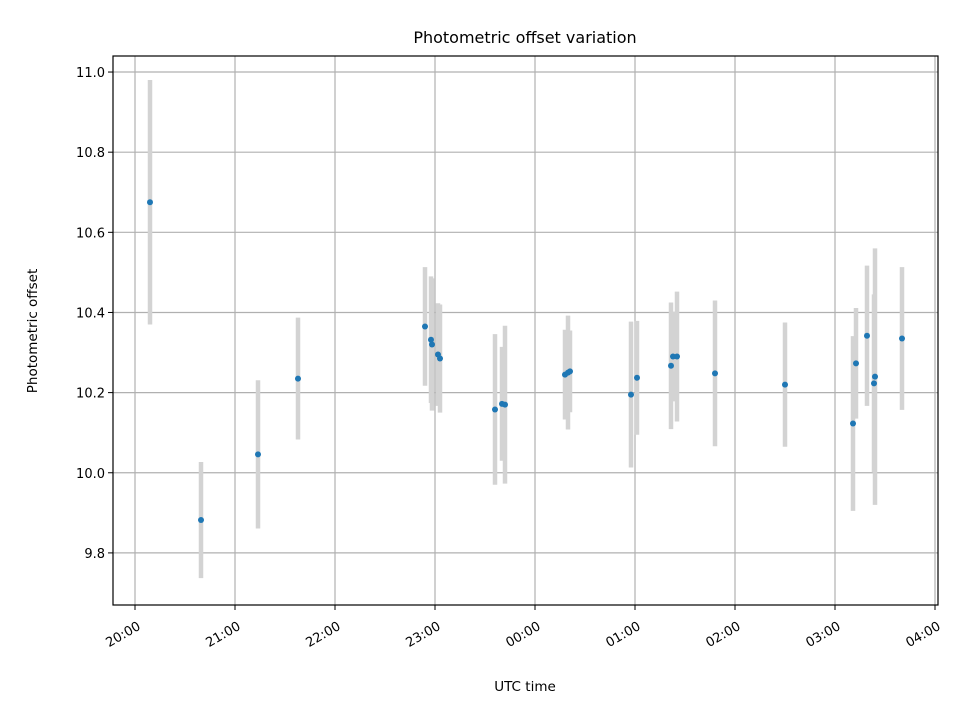 This screenshot has width=960, height=720. Describe the element at coordinates (90, 474) in the screenshot. I see `y-tick-label: 10.0` at that location.